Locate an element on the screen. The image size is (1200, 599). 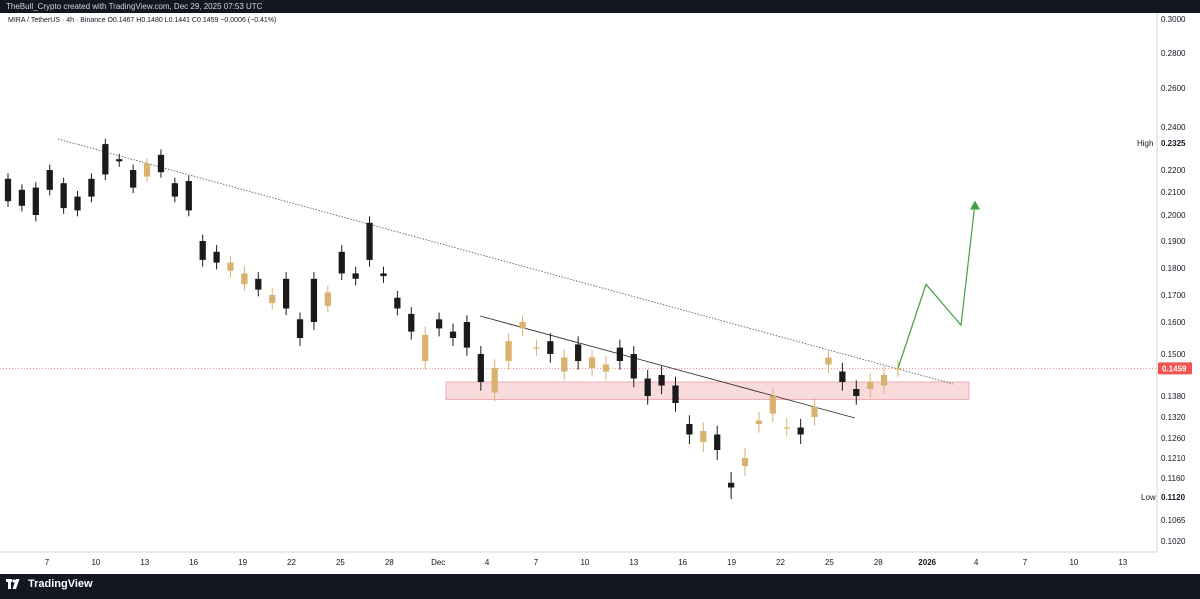
tradingview-brand-name: TradingView is located at coordinates (60, 584).